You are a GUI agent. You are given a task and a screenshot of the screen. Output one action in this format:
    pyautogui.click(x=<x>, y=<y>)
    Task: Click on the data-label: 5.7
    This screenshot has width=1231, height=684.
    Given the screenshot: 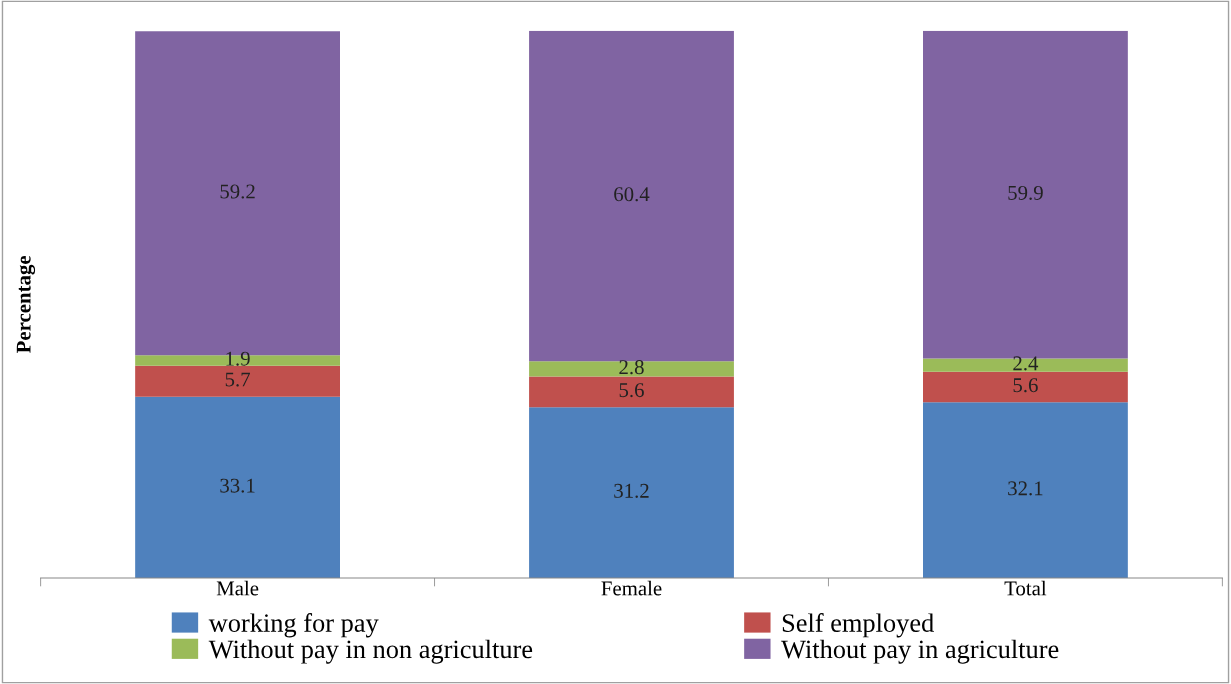 What is the action you would take?
    pyautogui.click(x=237, y=379)
    